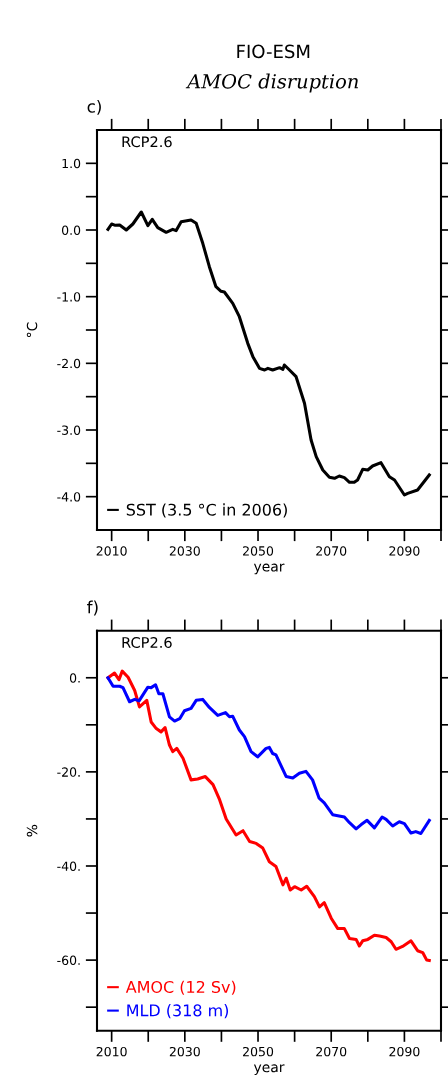  Describe the element at coordinates (68, 866) in the screenshot. I see `y-tick-label: -40.` at that location.